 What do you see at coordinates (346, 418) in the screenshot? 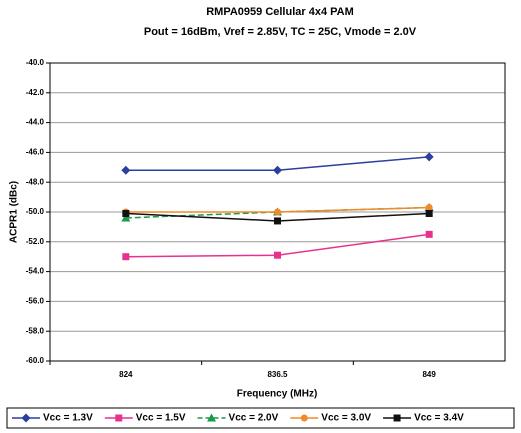
I see `legend-label: Vcc = 3.0V` at bounding box center [346, 418].